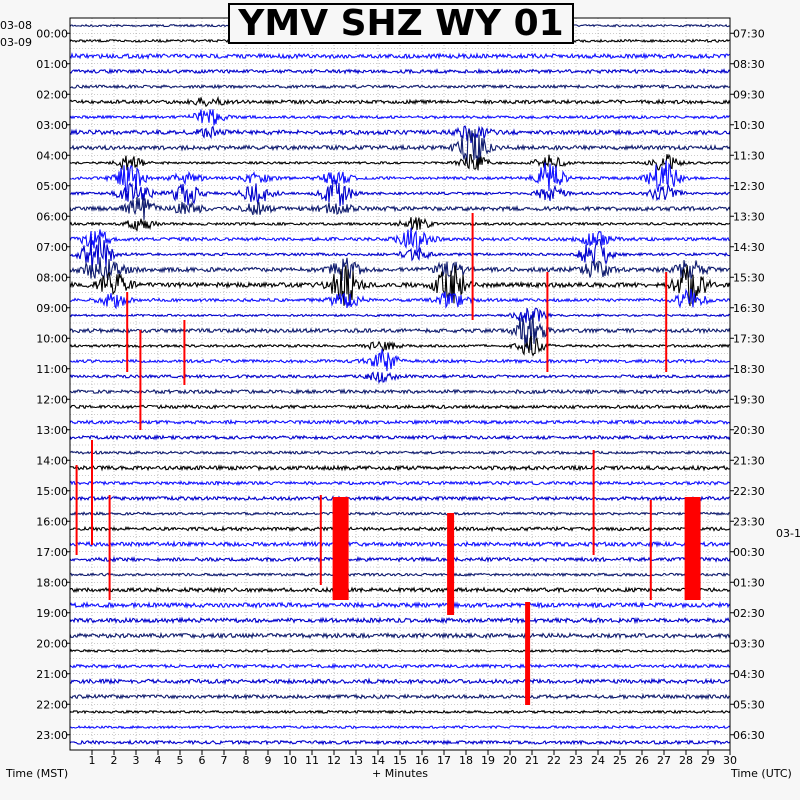 The image size is (800, 800). What do you see at coordinates (788, 533) in the screenshot?
I see `right-date-next: 03-1` at bounding box center [788, 533].